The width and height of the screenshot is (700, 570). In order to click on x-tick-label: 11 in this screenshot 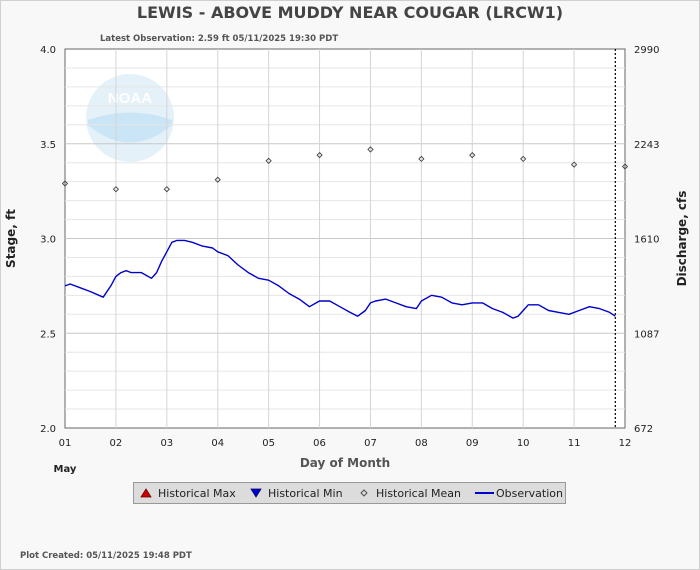, I will do `click(574, 443)`.